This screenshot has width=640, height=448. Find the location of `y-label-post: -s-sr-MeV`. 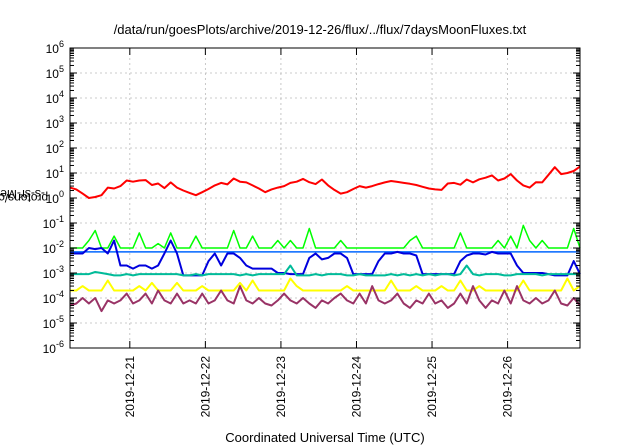

y-label-post: -s-sr-MeV is located at coordinates (22, 193).